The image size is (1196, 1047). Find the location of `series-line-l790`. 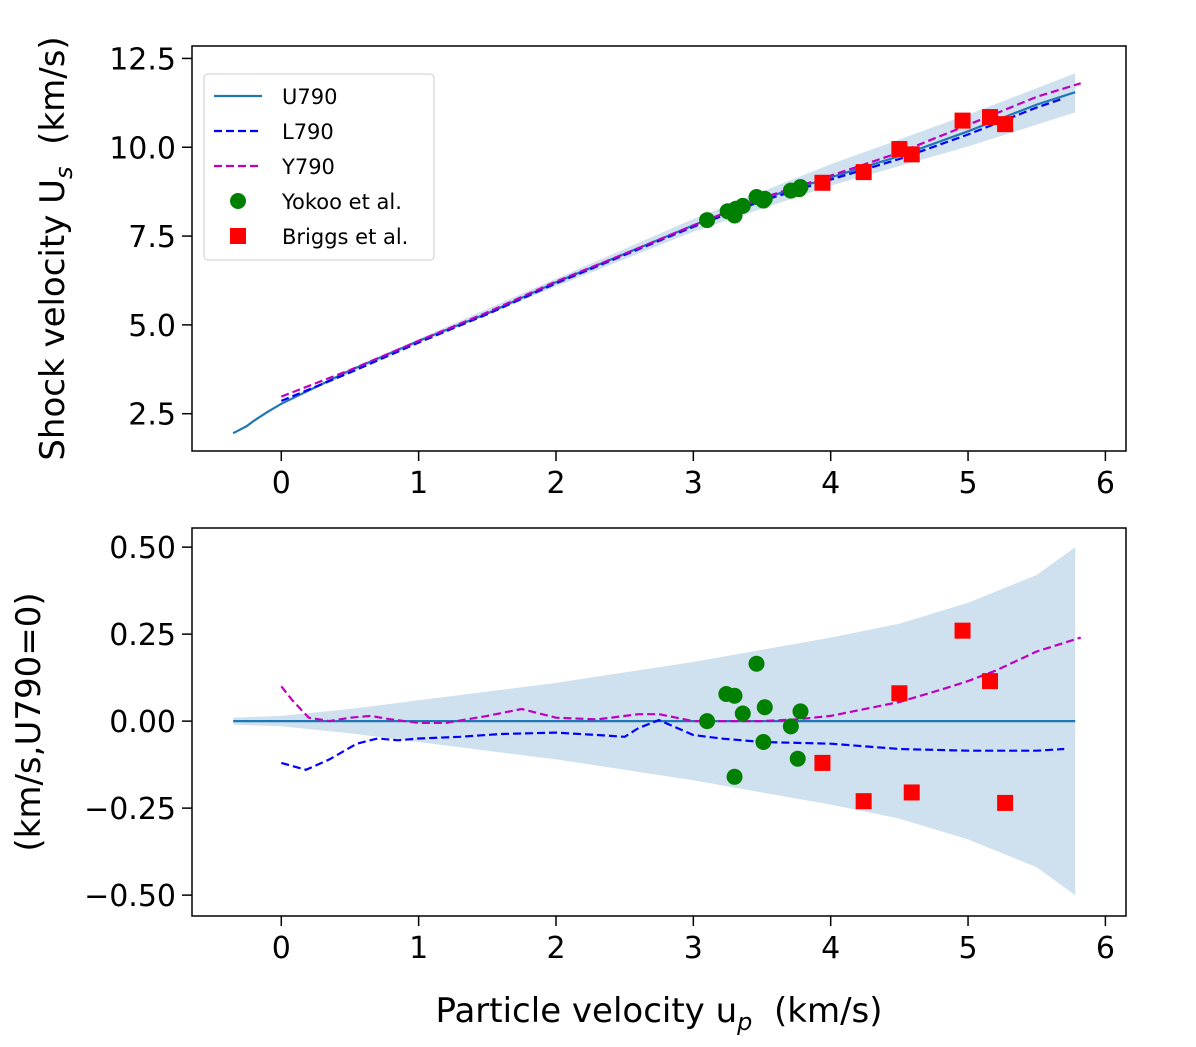

series-line-l790 is located at coordinates (673, 744).